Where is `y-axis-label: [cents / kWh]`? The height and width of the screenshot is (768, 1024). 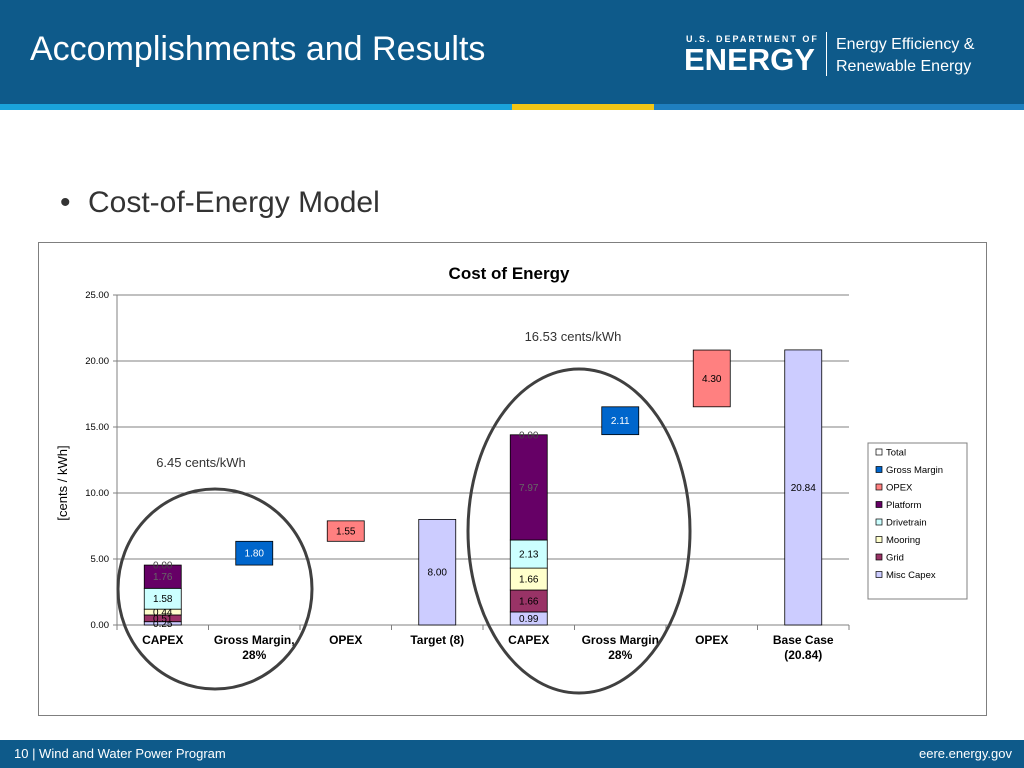 y-axis-label: [cents / kWh] is located at coordinates (62, 482).